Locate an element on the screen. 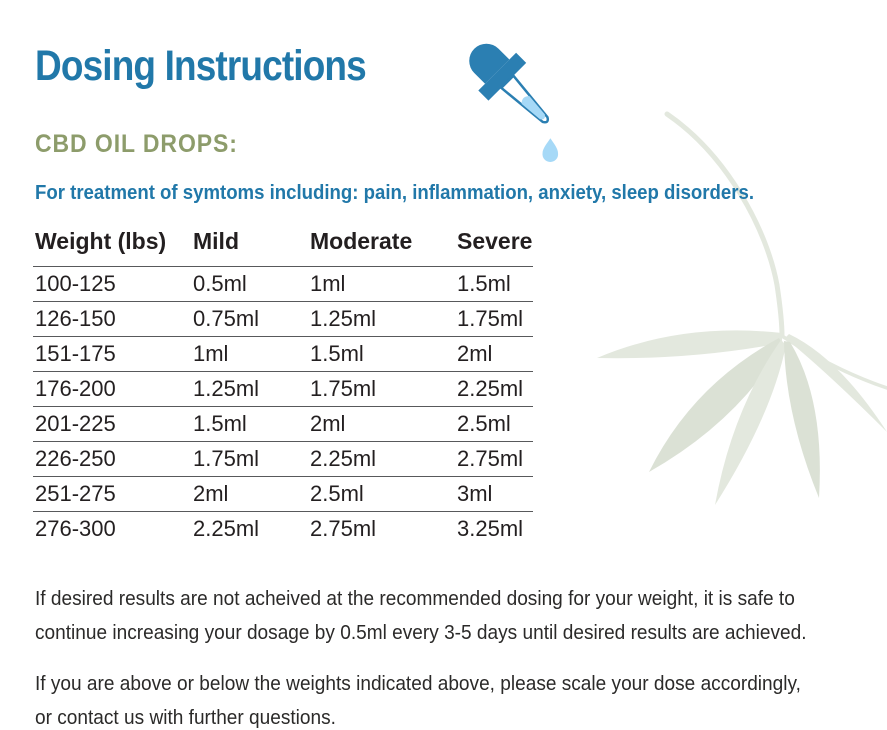 The image size is (887, 730). table-cell: 126-150 is located at coordinates (112, 319).